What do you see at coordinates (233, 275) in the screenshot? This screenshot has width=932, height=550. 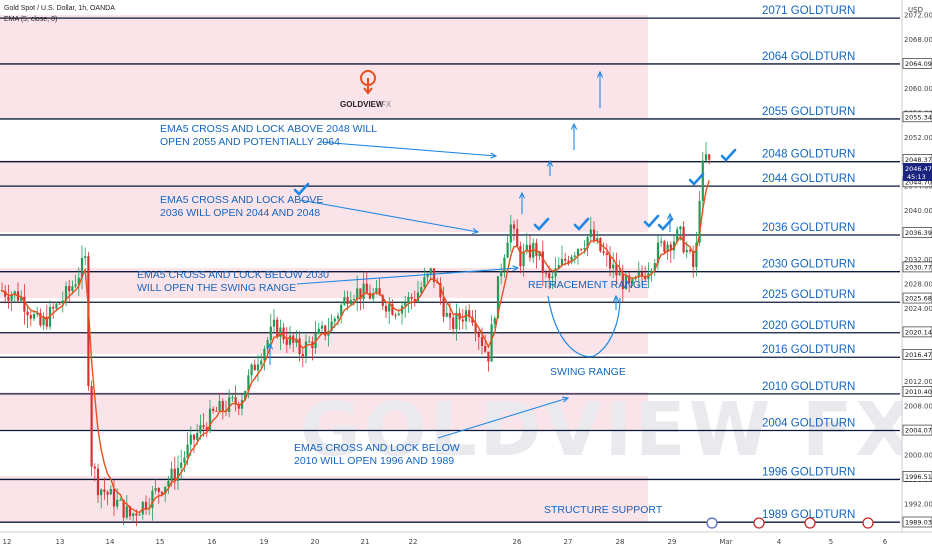 I see `note-ema-2030-line1: EMA5 CROSS AND LOCK BELOW 2030` at bounding box center [233, 275].